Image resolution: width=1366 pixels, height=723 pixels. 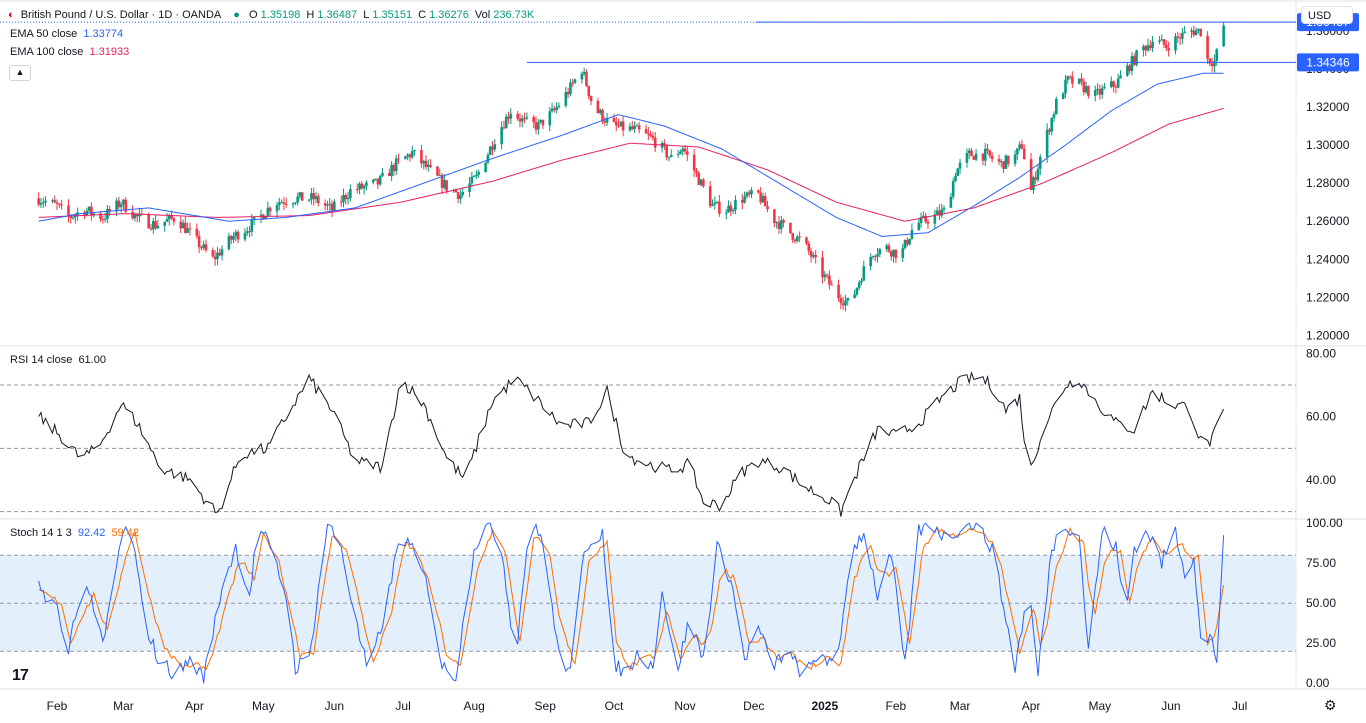 I want to click on currency-button: USD, so click(x=1327, y=15).